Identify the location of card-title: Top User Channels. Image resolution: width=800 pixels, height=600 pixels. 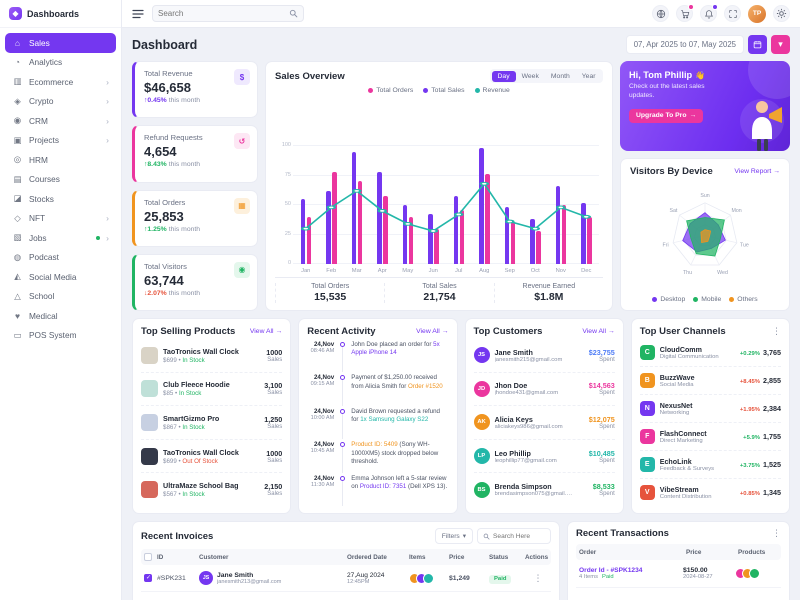
(682, 331).